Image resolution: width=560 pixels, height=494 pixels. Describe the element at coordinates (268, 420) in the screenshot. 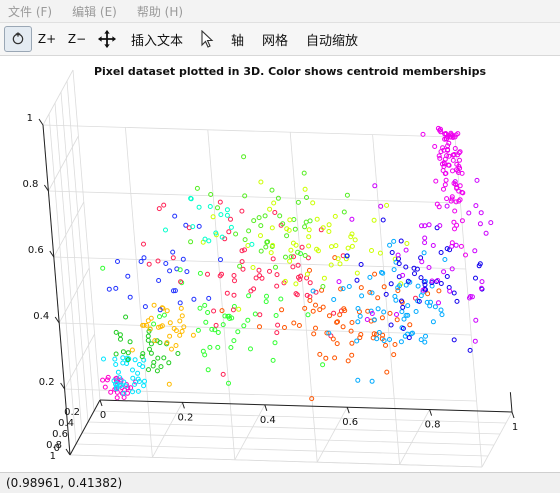

I see `x-tick-label: 0.4` at that location.